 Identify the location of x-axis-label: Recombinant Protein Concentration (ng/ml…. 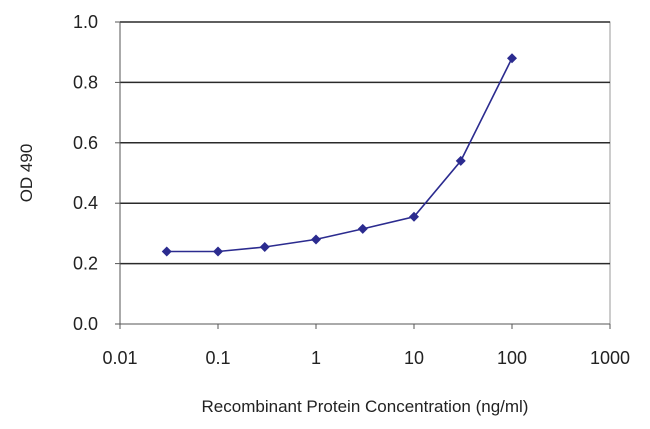
(365, 406).